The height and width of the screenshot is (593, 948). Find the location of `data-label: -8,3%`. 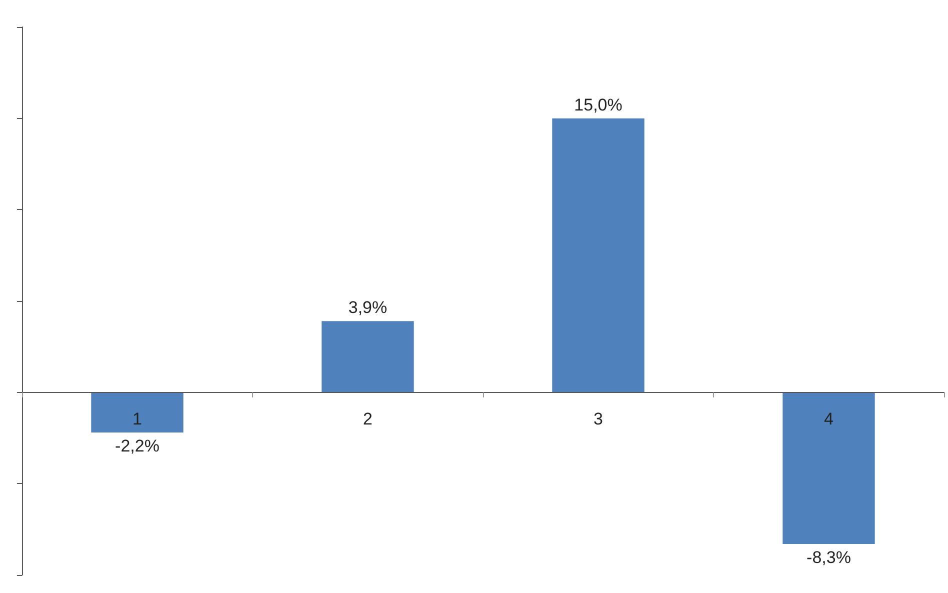

data-label: -8,3% is located at coordinates (828, 557).